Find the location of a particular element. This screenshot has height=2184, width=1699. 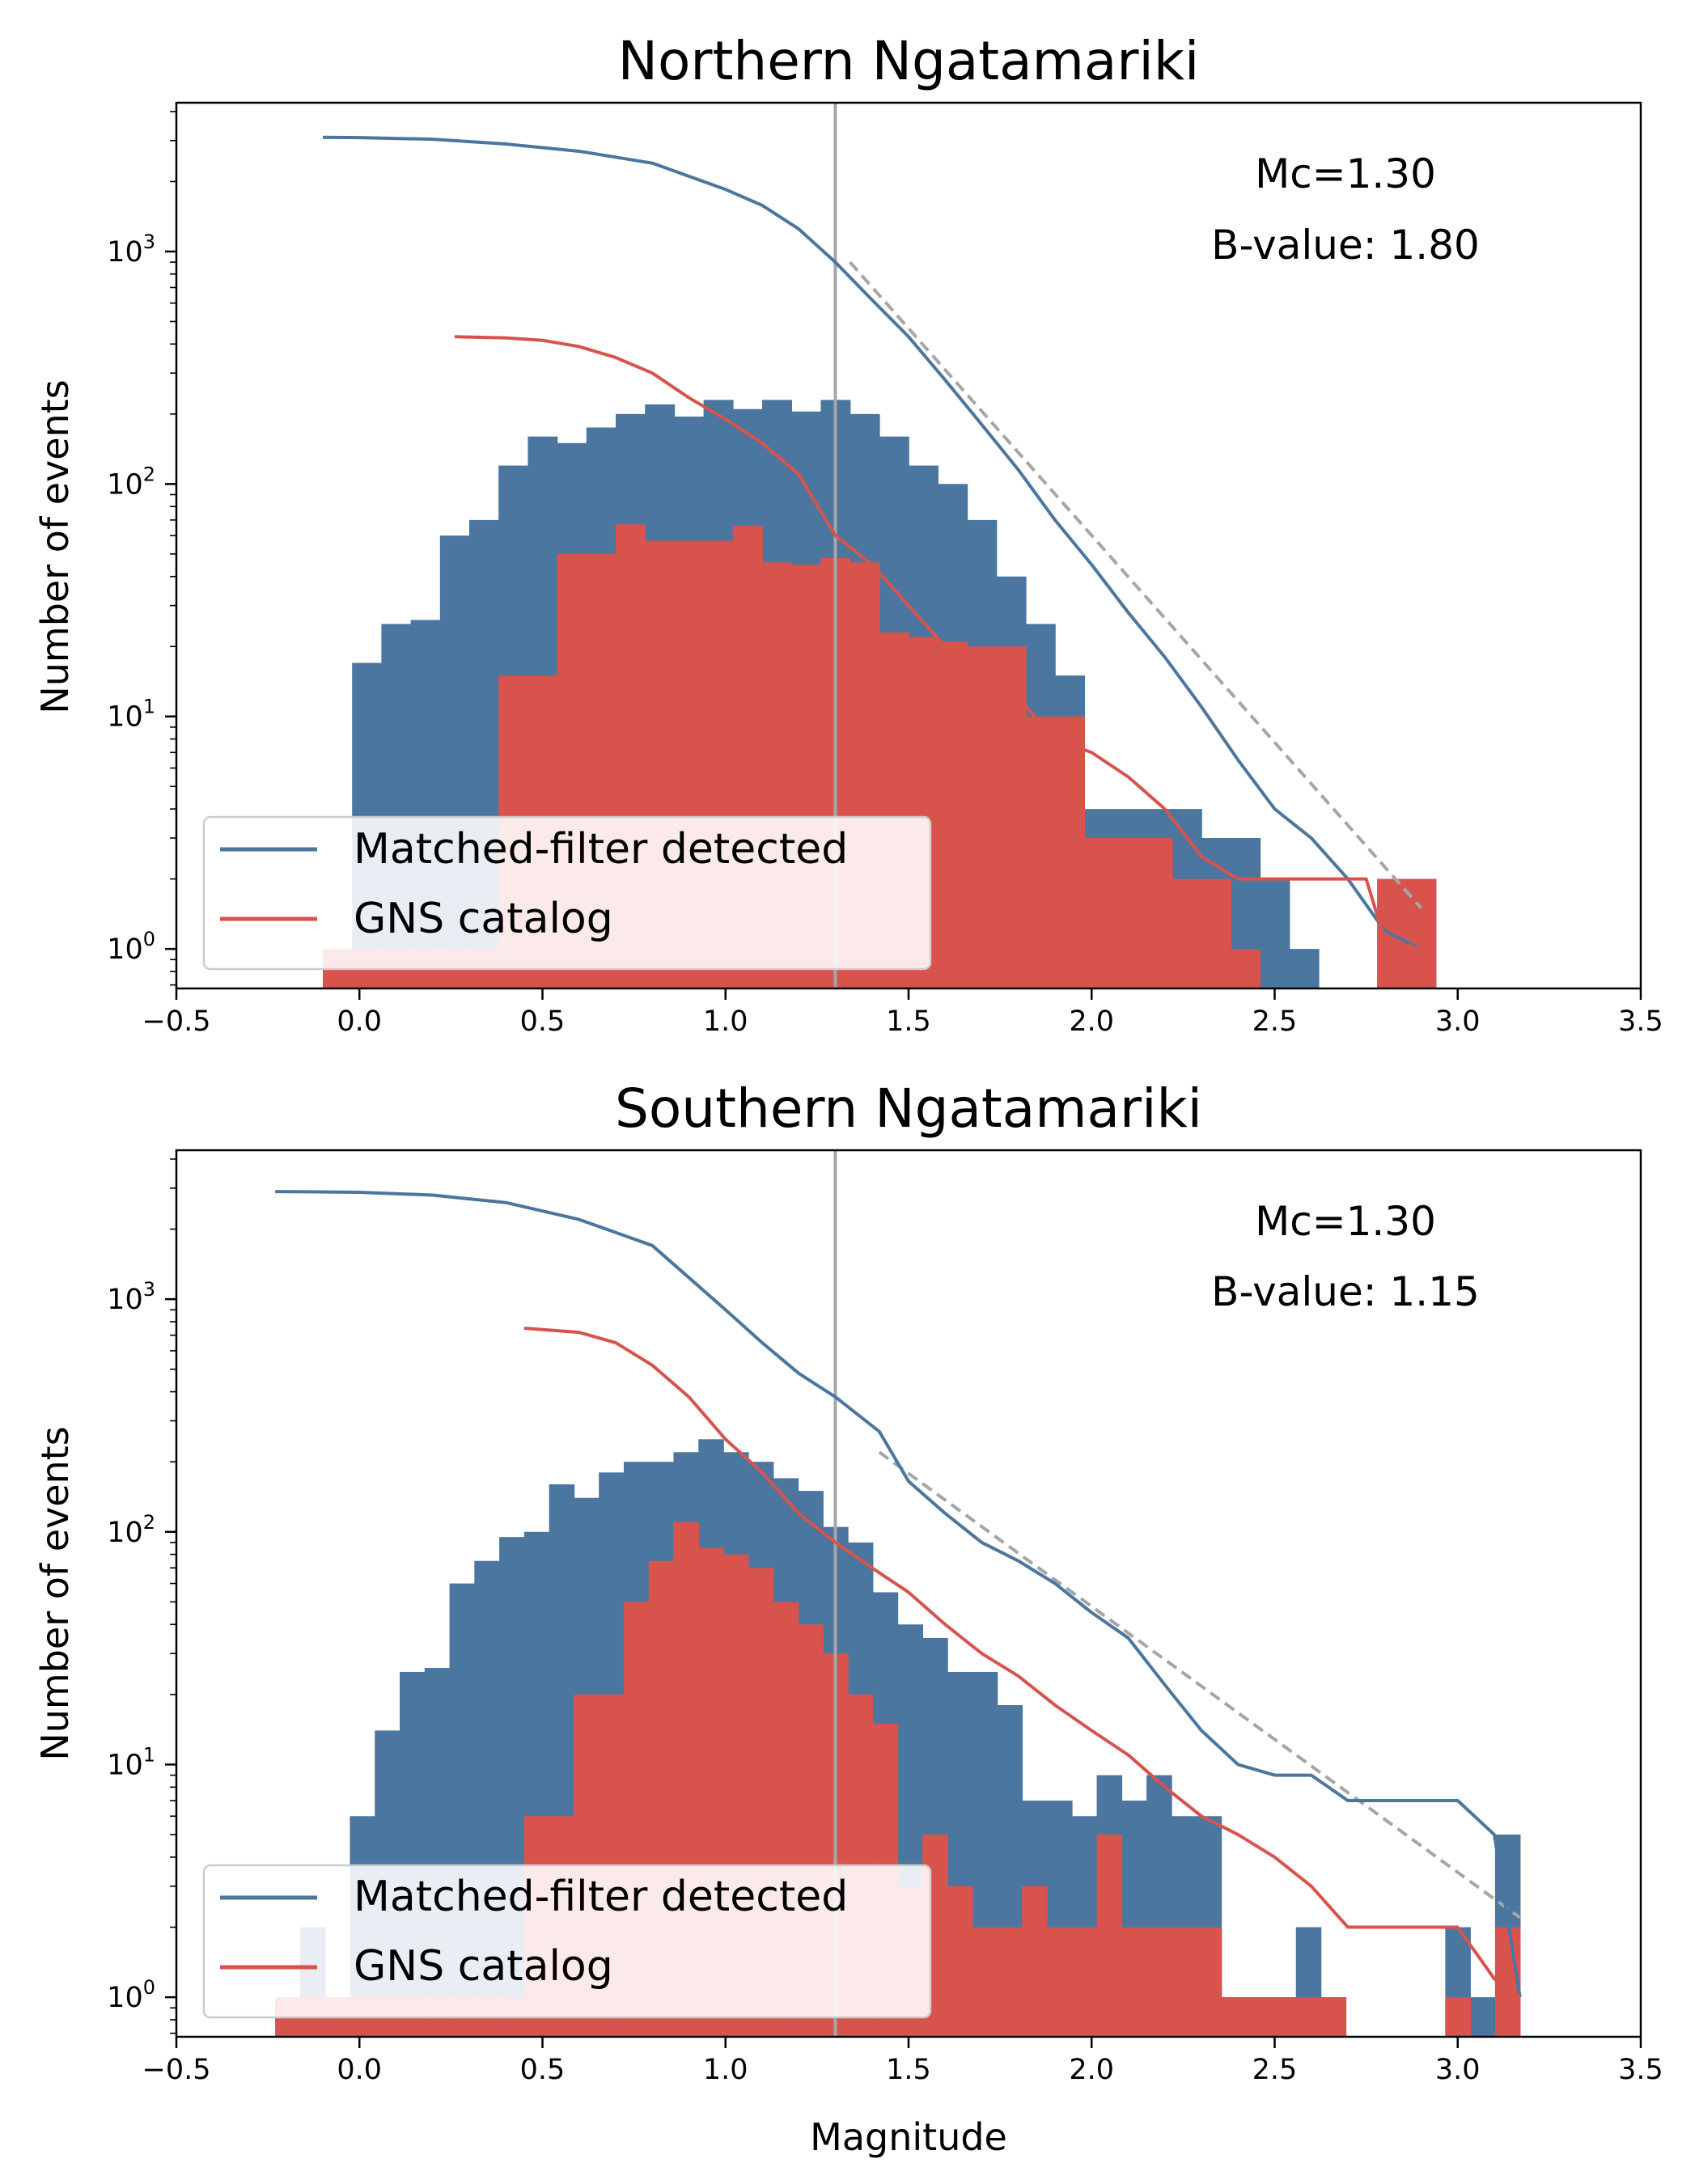

x-axis-label: Magnitude is located at coordinates (908, 2137).